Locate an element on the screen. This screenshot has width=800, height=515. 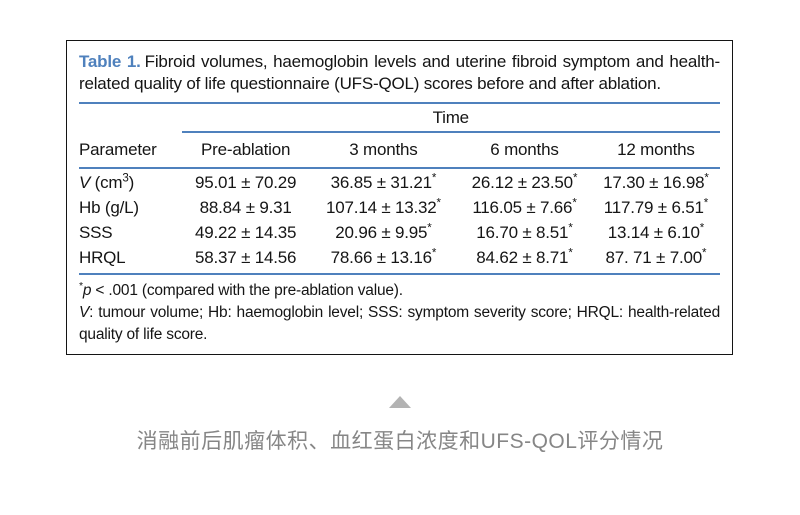
table-caption-label: Table 1. is located at coordinates (110, 61).